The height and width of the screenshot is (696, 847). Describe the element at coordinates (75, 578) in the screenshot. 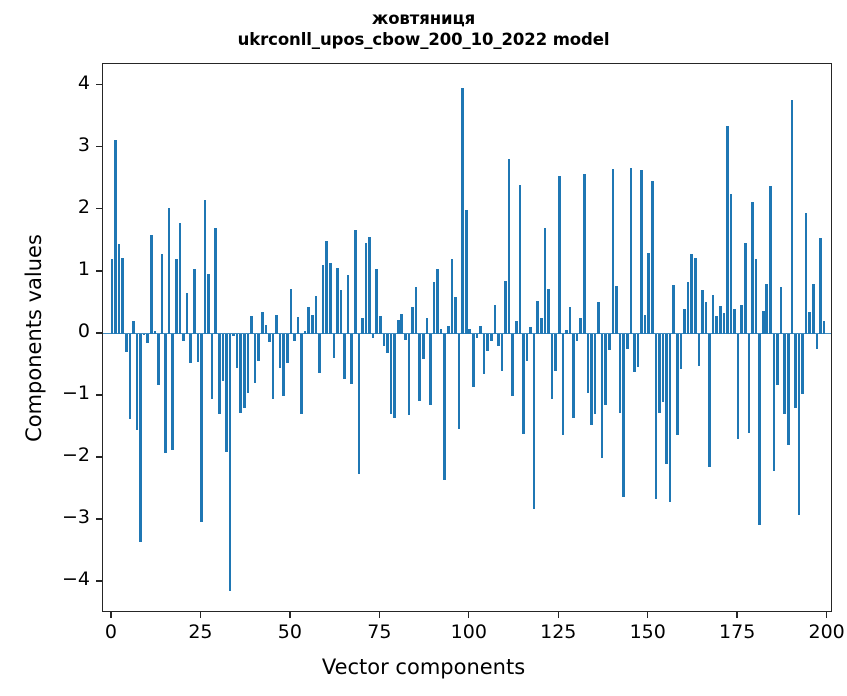

I see `y-tick-label: −4` at that location.